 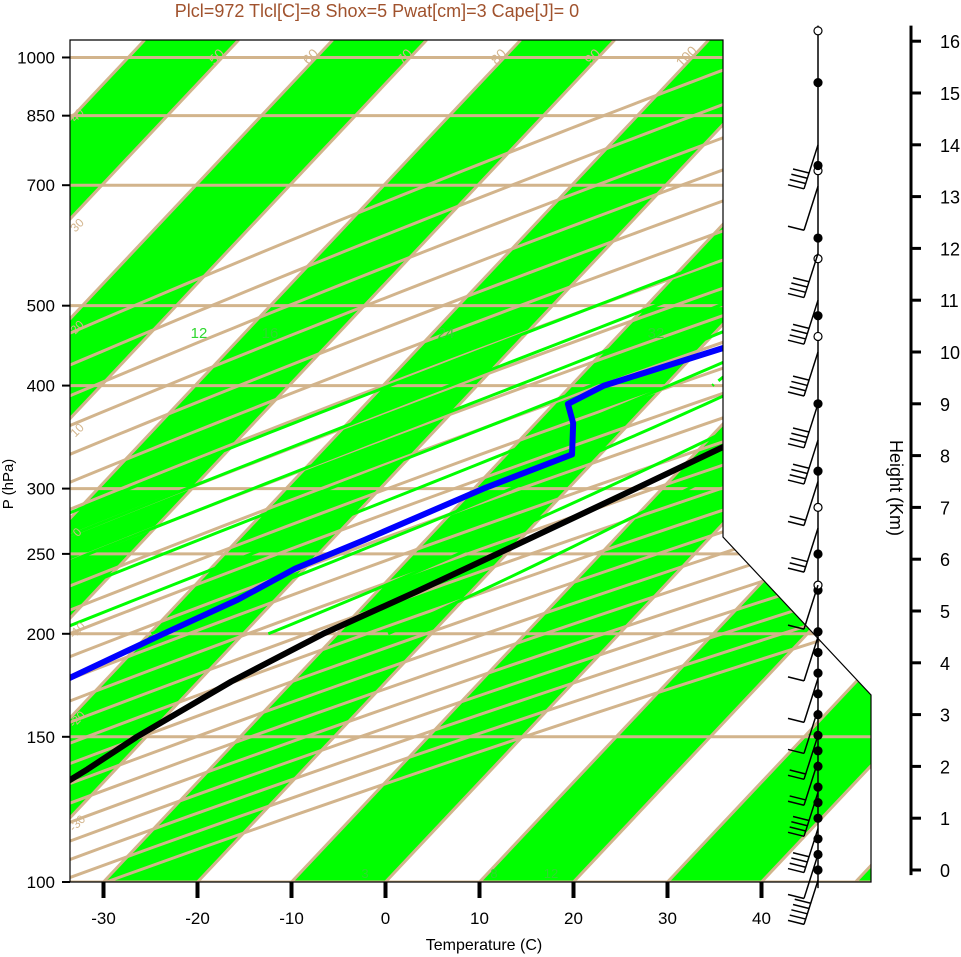 I want to click on isotherm-label: 120, so click(x=874, y=56).